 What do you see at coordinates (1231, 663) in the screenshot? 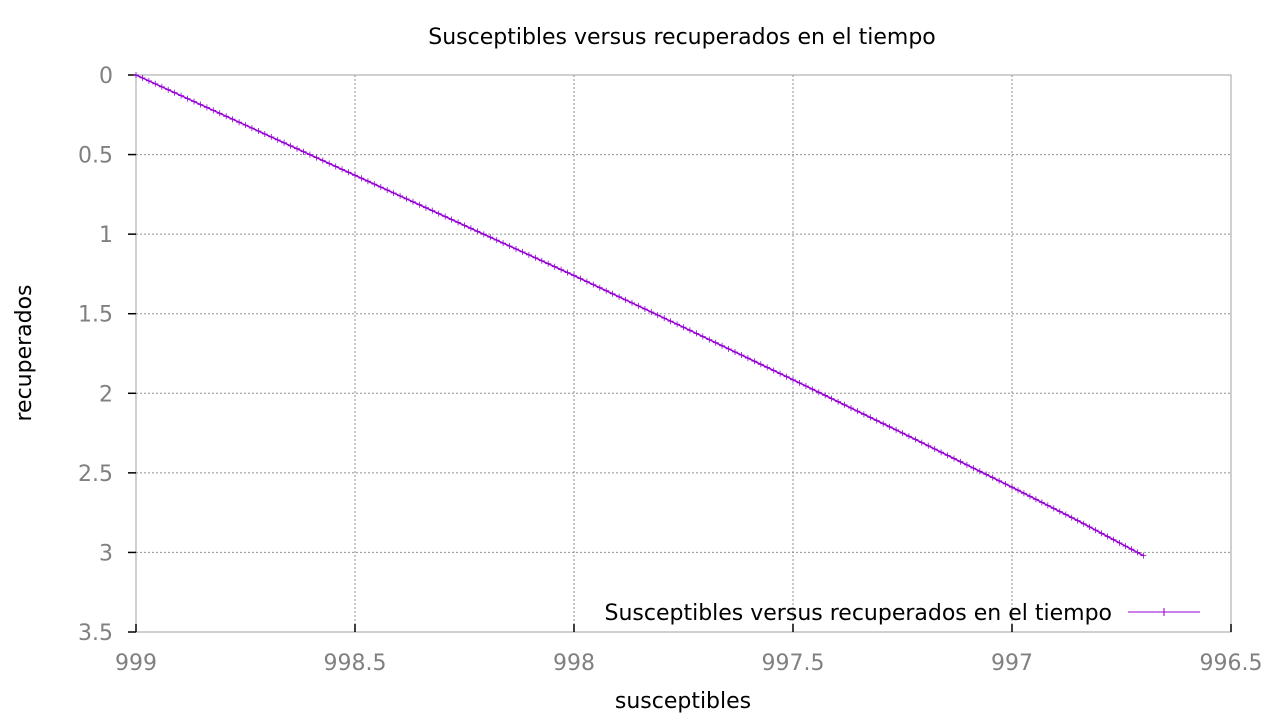
I see `x-tick-label: 996.5` at bounding box center [1231, 663].